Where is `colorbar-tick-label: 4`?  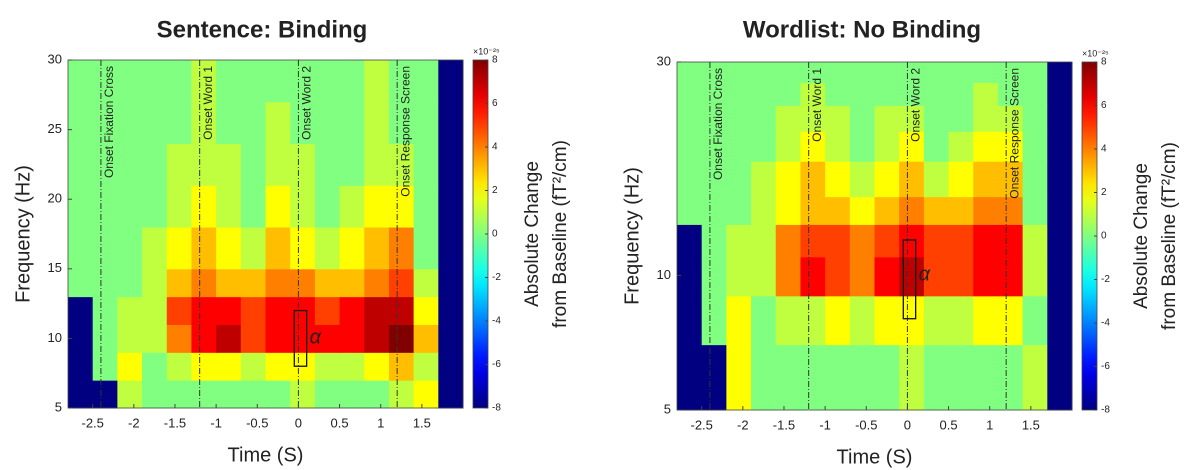
colorbar-tick-label: 4 is located at coordinates (495, 147).